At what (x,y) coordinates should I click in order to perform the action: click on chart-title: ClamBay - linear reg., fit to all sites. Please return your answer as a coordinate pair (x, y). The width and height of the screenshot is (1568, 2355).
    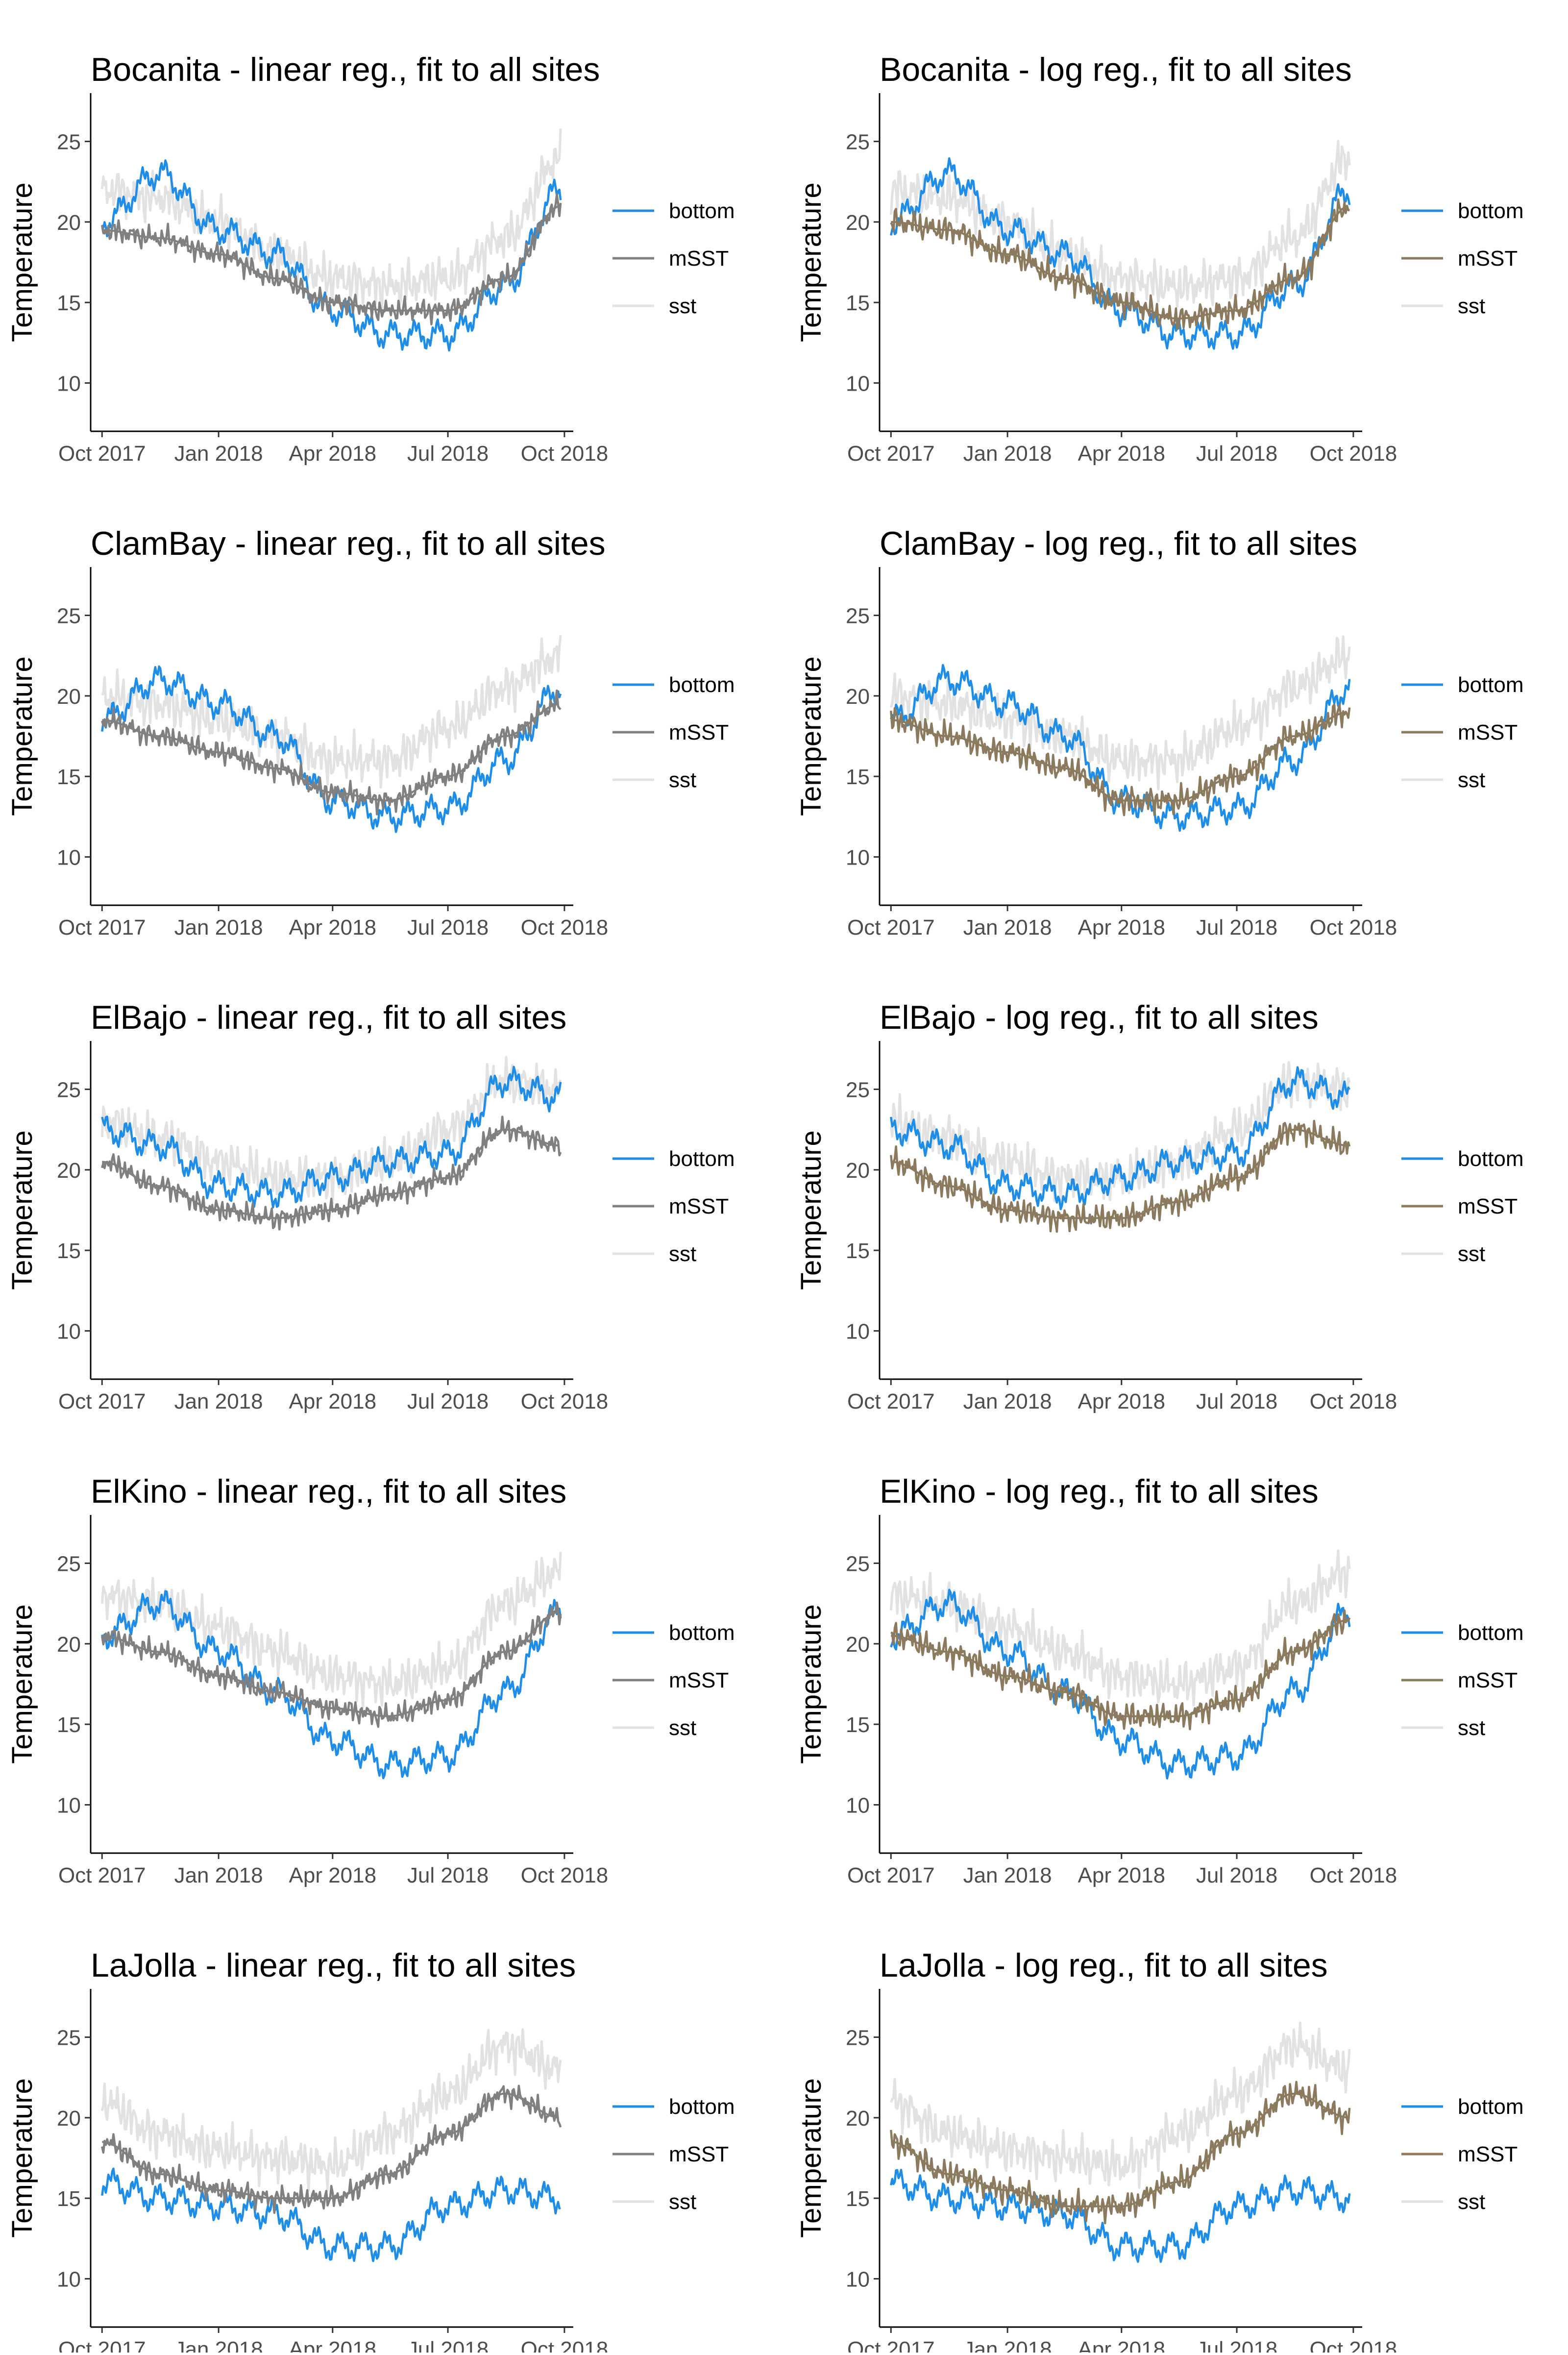
    Looking at the image, I should click on (348, 543).